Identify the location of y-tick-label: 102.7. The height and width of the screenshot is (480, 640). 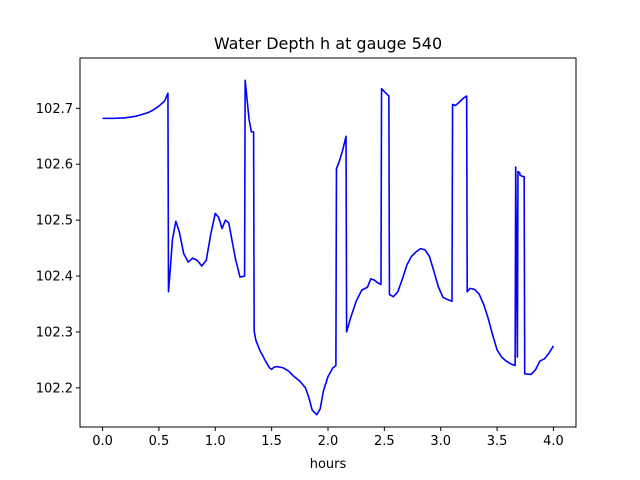
(54, 109).